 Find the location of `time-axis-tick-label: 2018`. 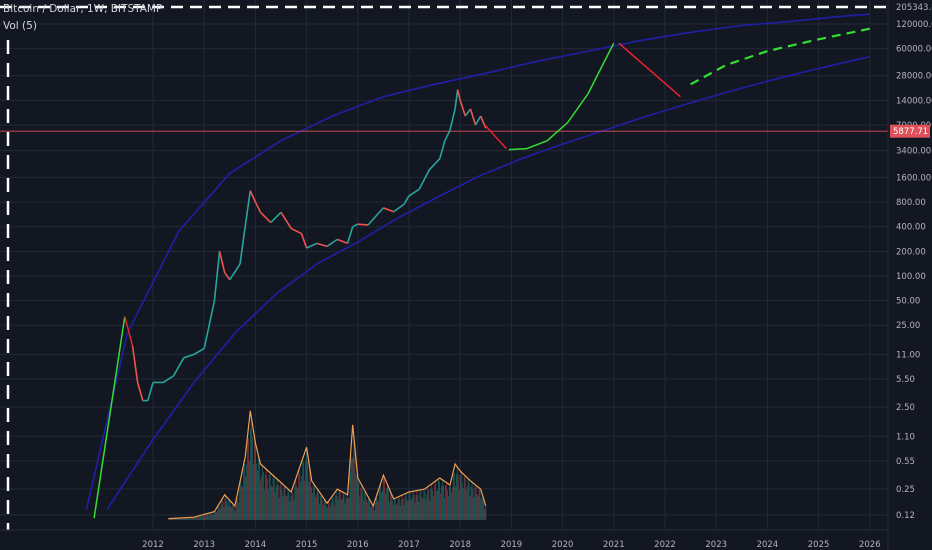

time-axis-tick-label: 2018 is located at coordinates (460, 545).